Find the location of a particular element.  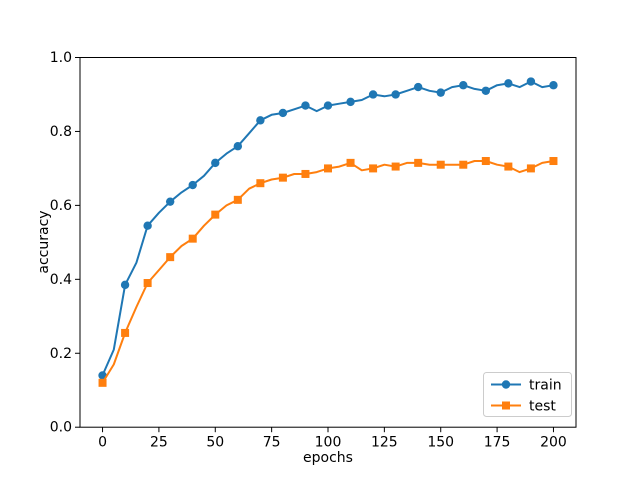

x-axis: 0 25 50 75 100 125 150 175 200 is located at coordinates (332, 439).